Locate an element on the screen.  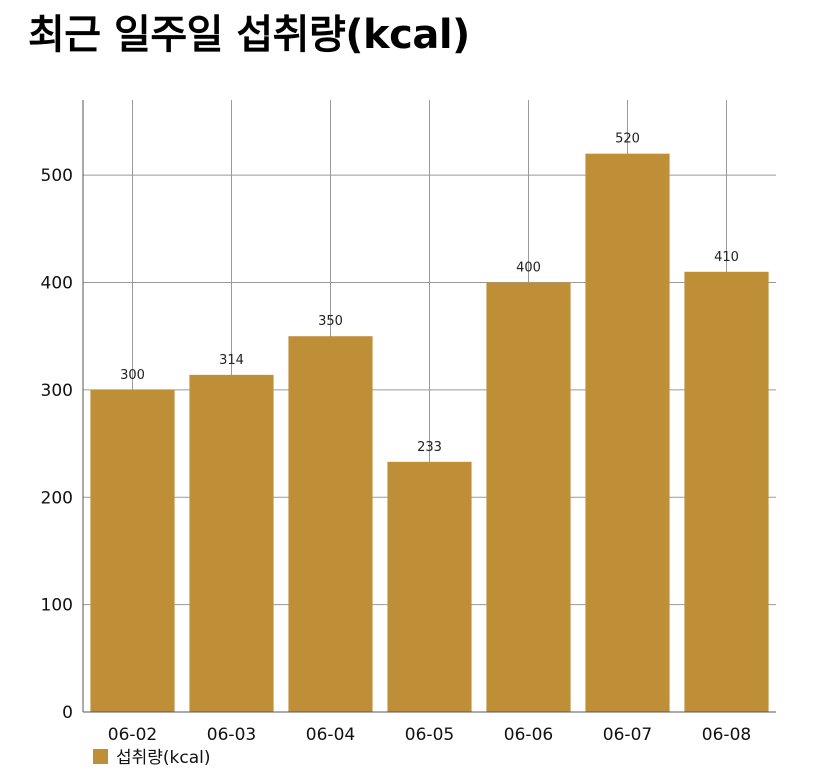
y-tick-label: 100 is located at coordinates (57, 606).